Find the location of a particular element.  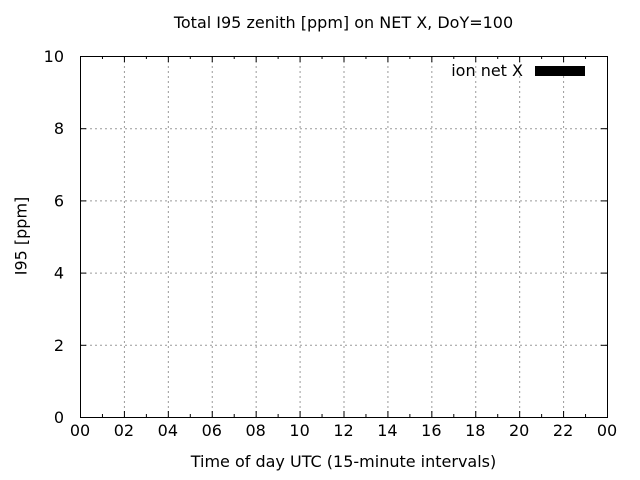

y-tick-label: 2 is located at coordinates (59, 345).